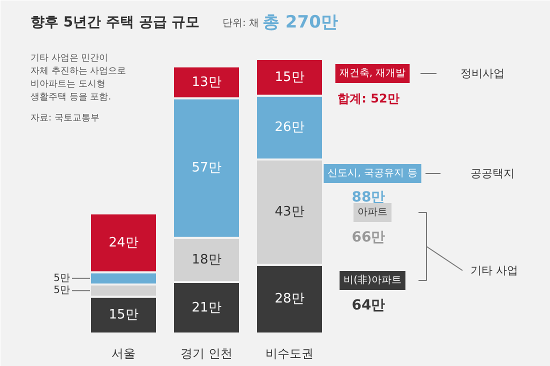 The image size is (550, 366). I want to click on data-label: 28만, so click(289, 299).